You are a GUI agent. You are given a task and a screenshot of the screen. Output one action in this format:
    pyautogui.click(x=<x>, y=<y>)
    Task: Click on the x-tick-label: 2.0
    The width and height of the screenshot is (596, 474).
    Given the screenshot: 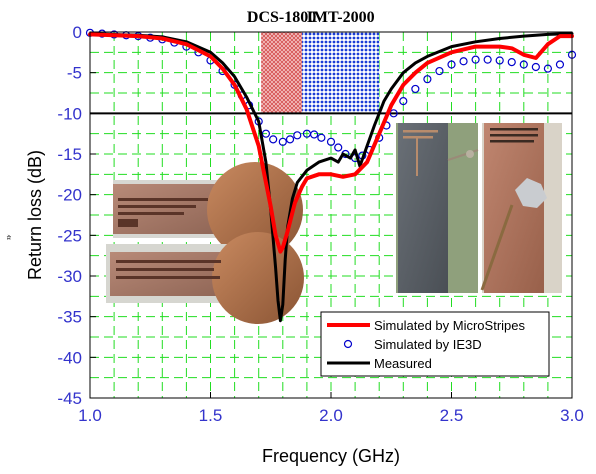 What is the action you would take?
    pyautogui.click(x=331, y=415)
    